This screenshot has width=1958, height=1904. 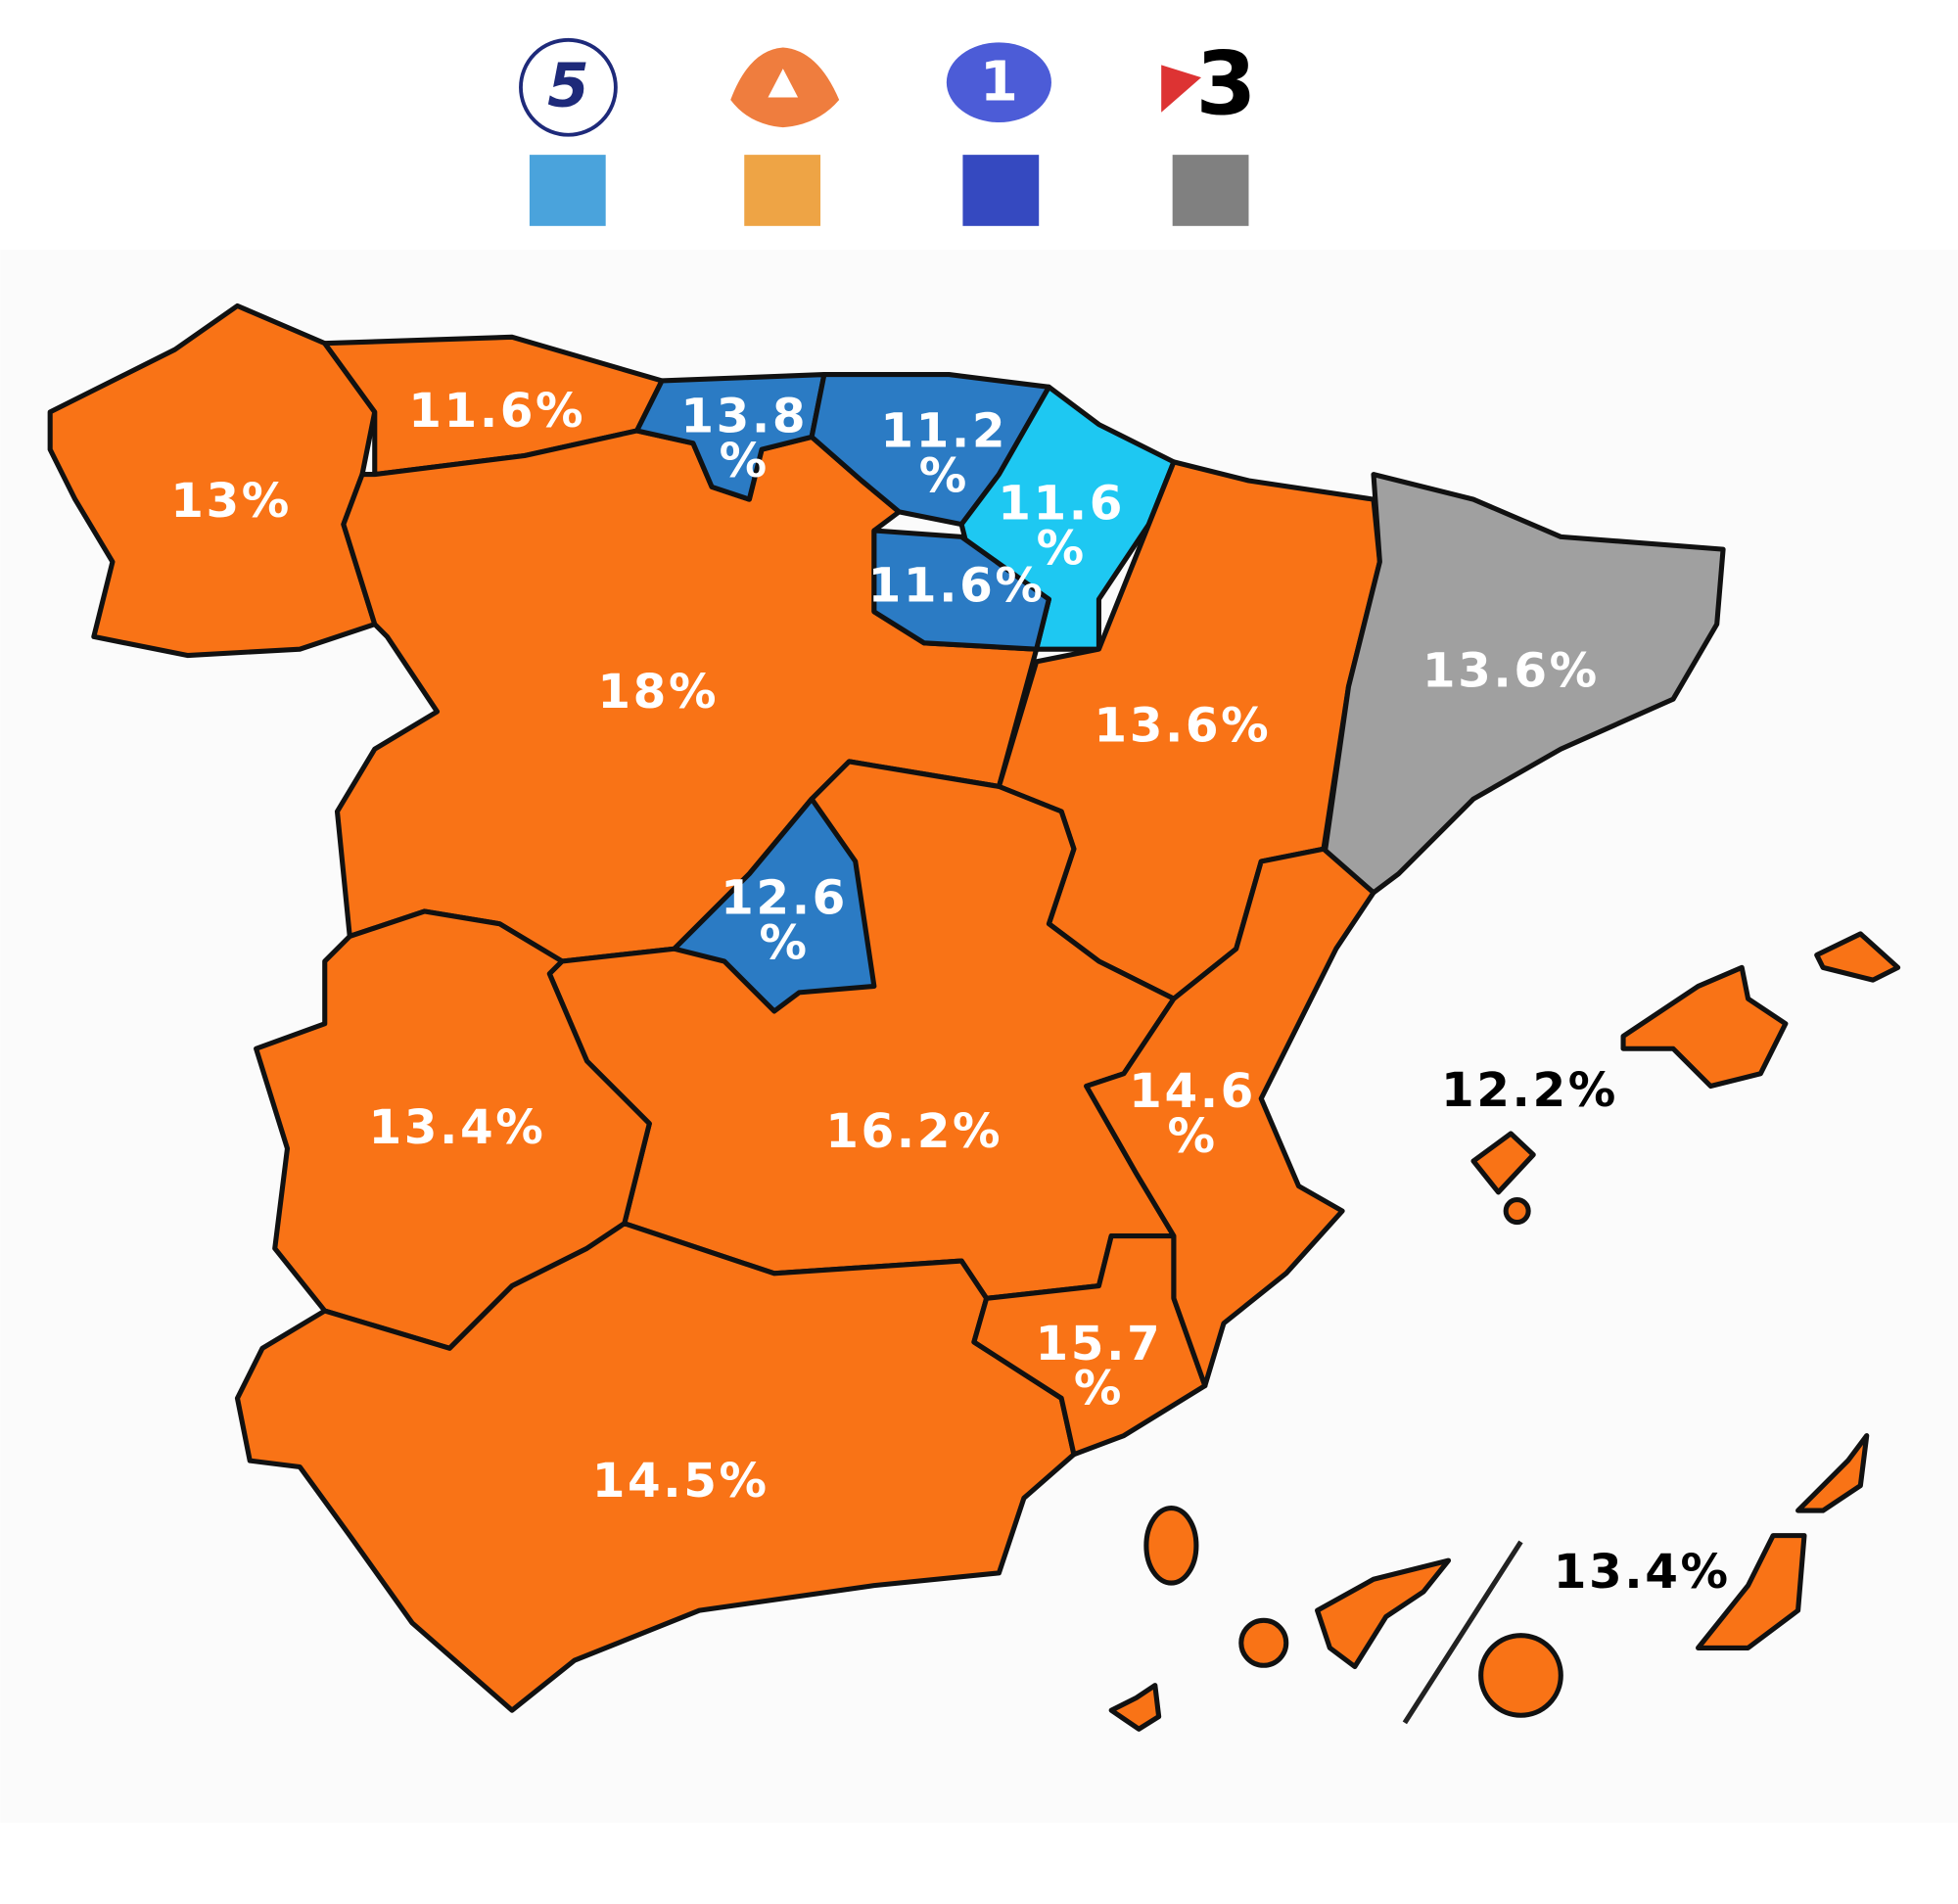 I want to click on label-line: 14.6, so click(x=1192, y=1091).